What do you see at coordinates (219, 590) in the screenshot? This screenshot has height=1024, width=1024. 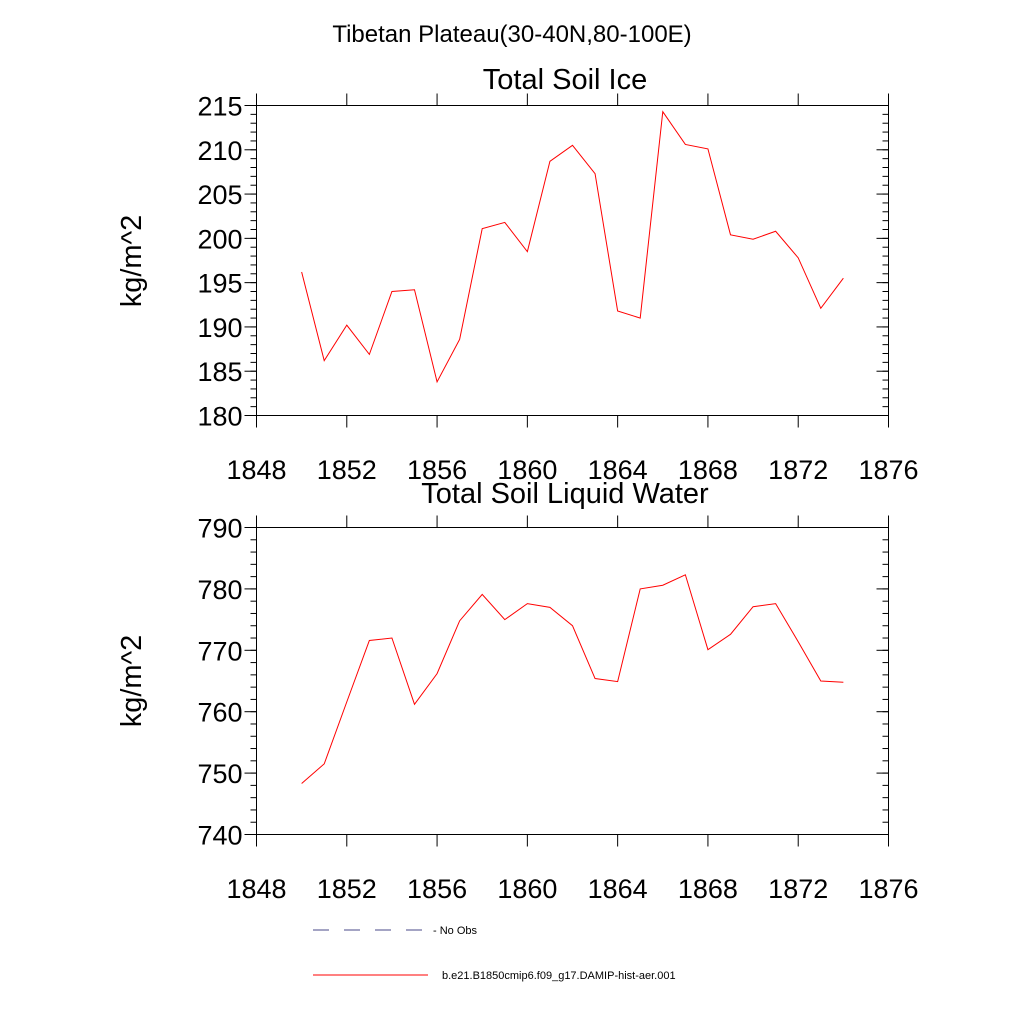 I see `y-tick-label: 780` at bounding box center [219, 590].